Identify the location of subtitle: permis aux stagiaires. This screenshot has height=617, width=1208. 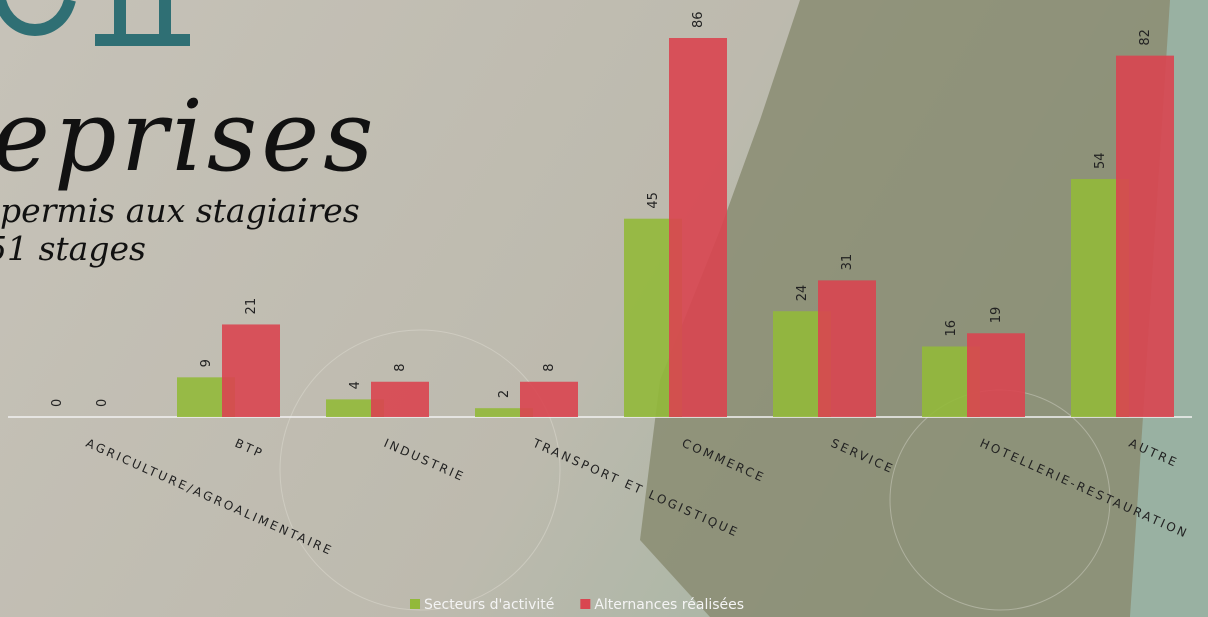
(180, 210).